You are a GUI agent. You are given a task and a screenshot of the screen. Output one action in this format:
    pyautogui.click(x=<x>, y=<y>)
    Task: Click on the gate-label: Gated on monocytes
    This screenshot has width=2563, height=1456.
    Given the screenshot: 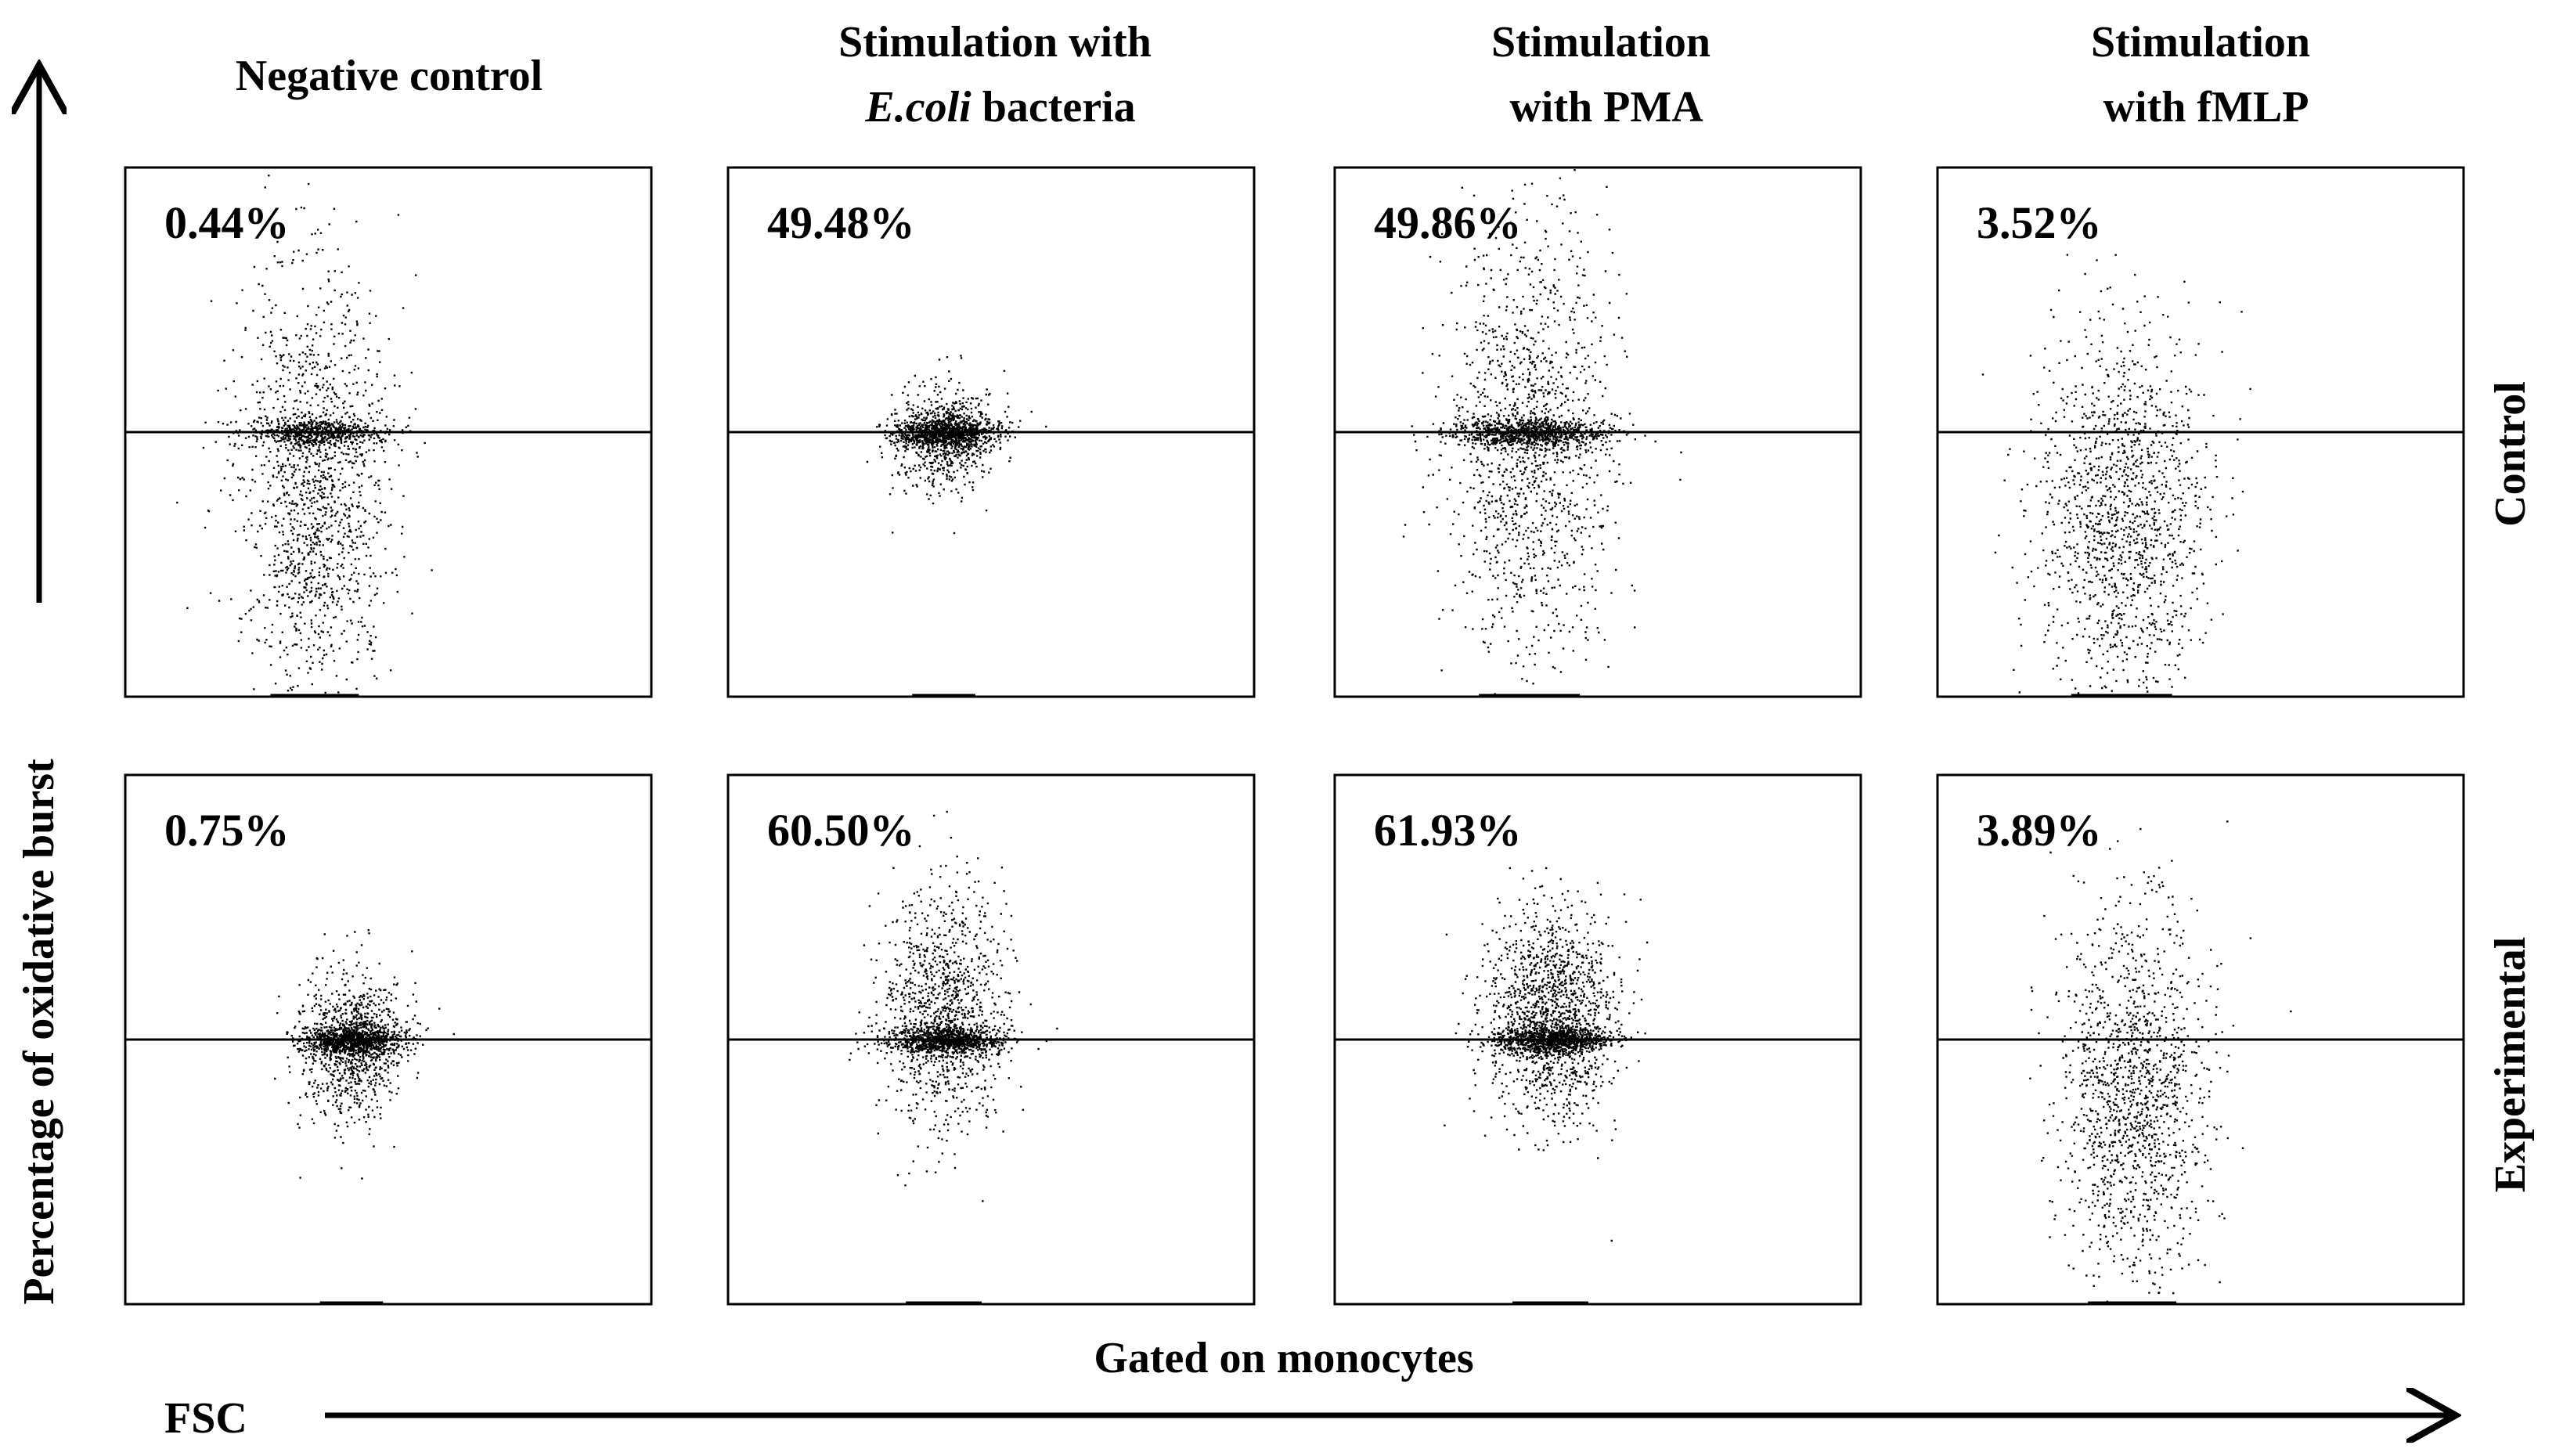 What is the action you would take?
    pyautogui.click(x=1283, y=1358)
    